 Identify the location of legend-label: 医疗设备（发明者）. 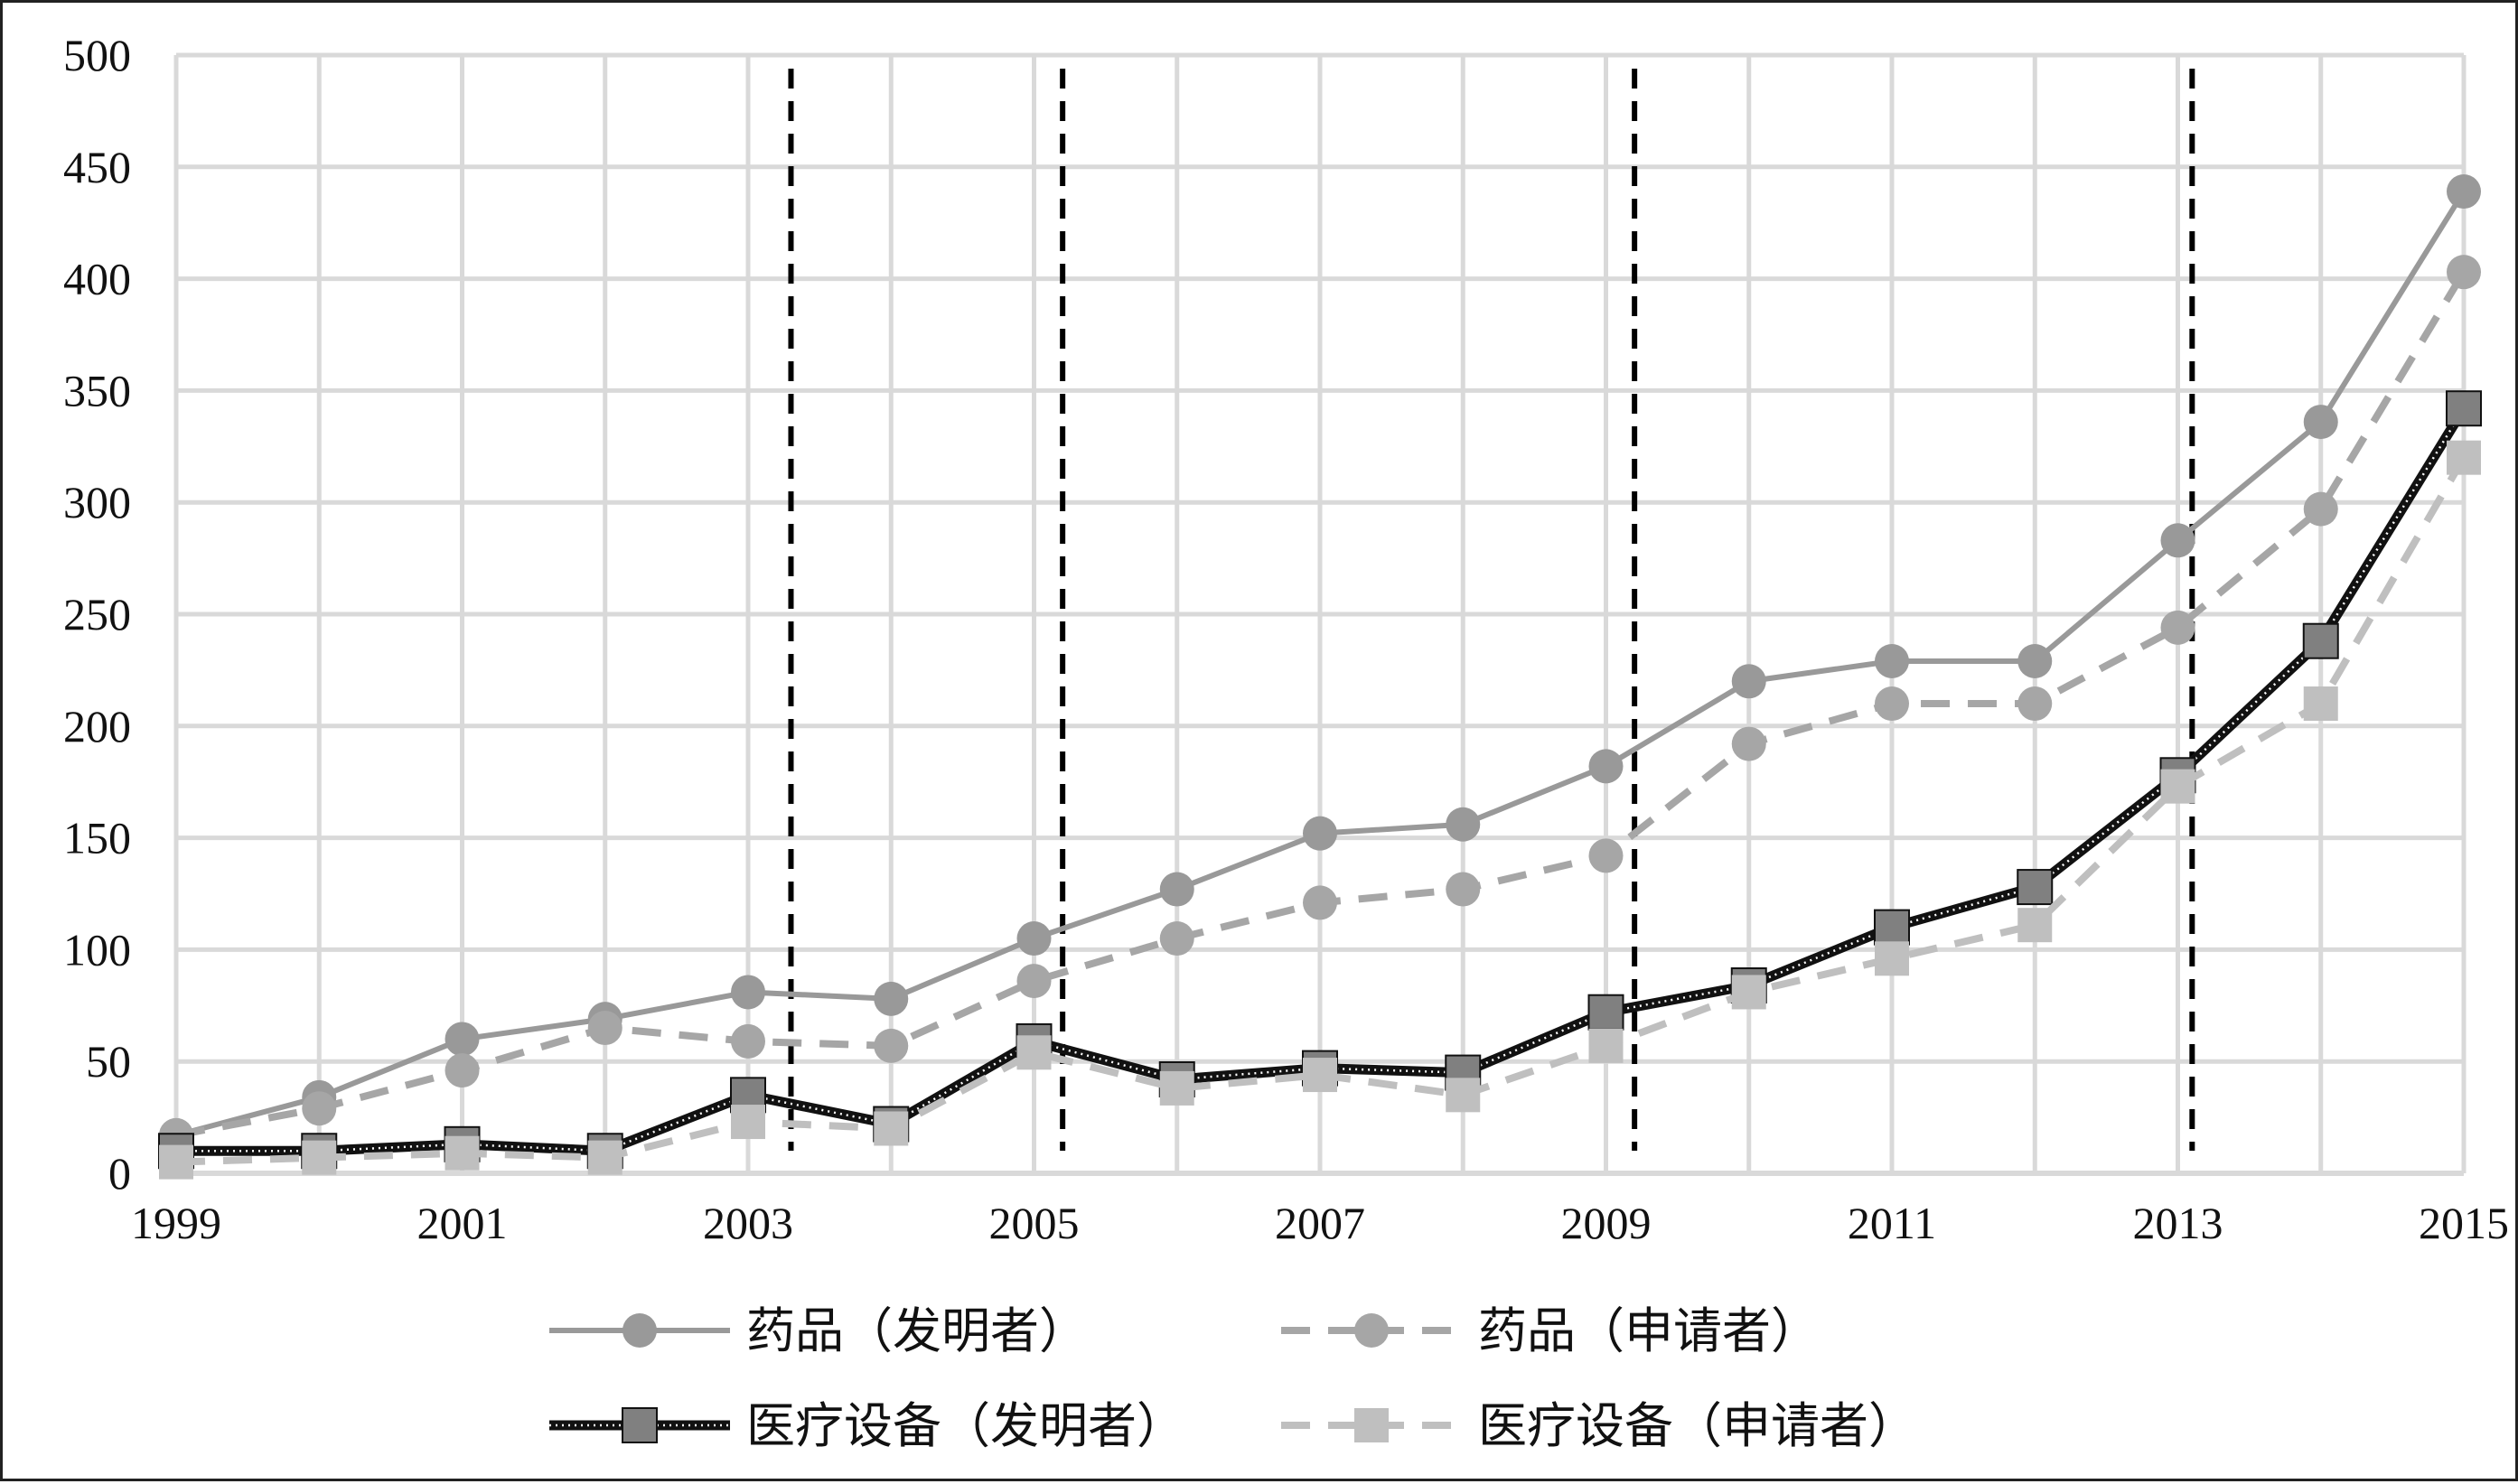
(965, 1425).